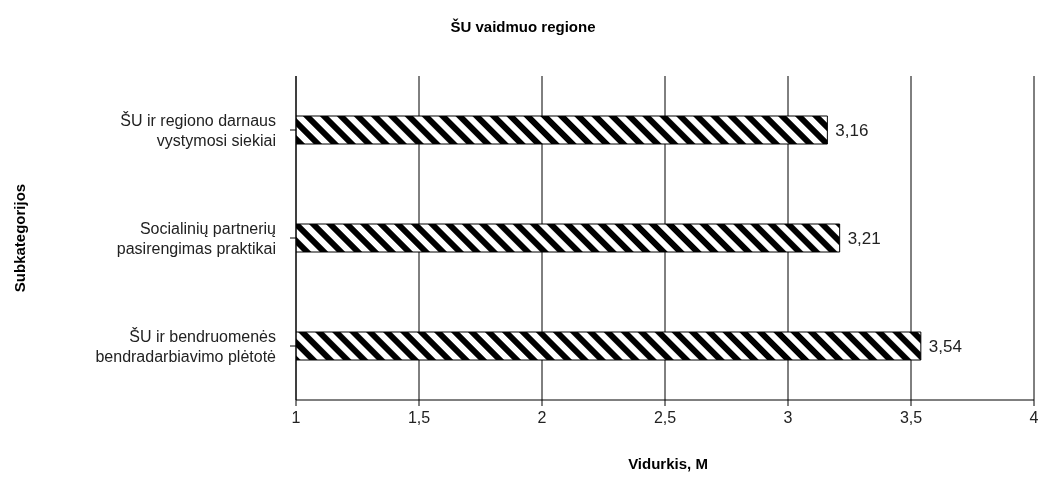 This screenshot has width=1047, height=493. I want to click on chart-title: ŠU vaidmuo regione, so click(523, 26).